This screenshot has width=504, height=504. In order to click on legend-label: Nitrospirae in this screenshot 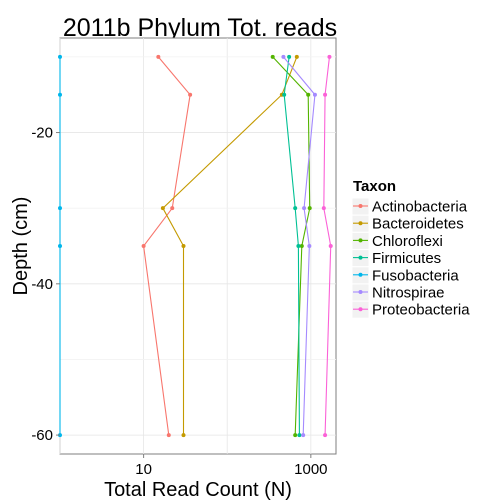, I will do `click(408, 293)`.